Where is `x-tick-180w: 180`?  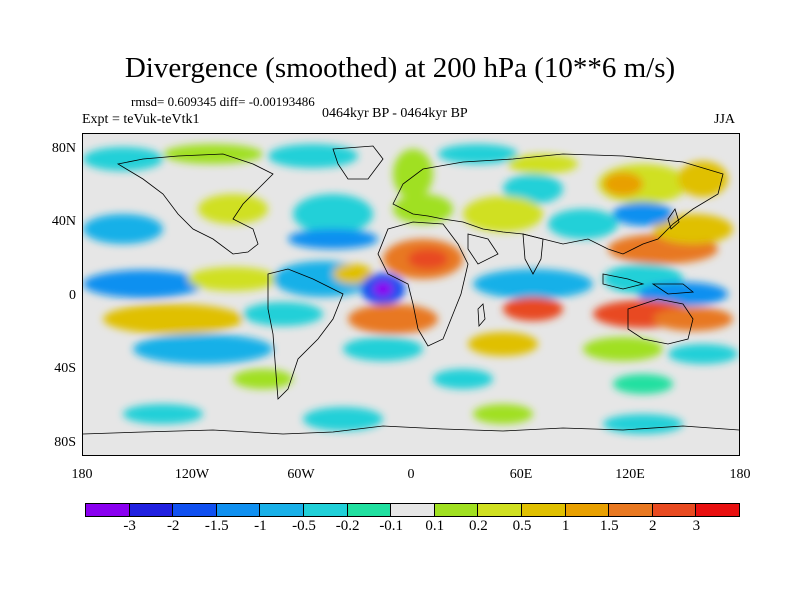
x-tick-180w: 180 is located at coordinates (82, 474).